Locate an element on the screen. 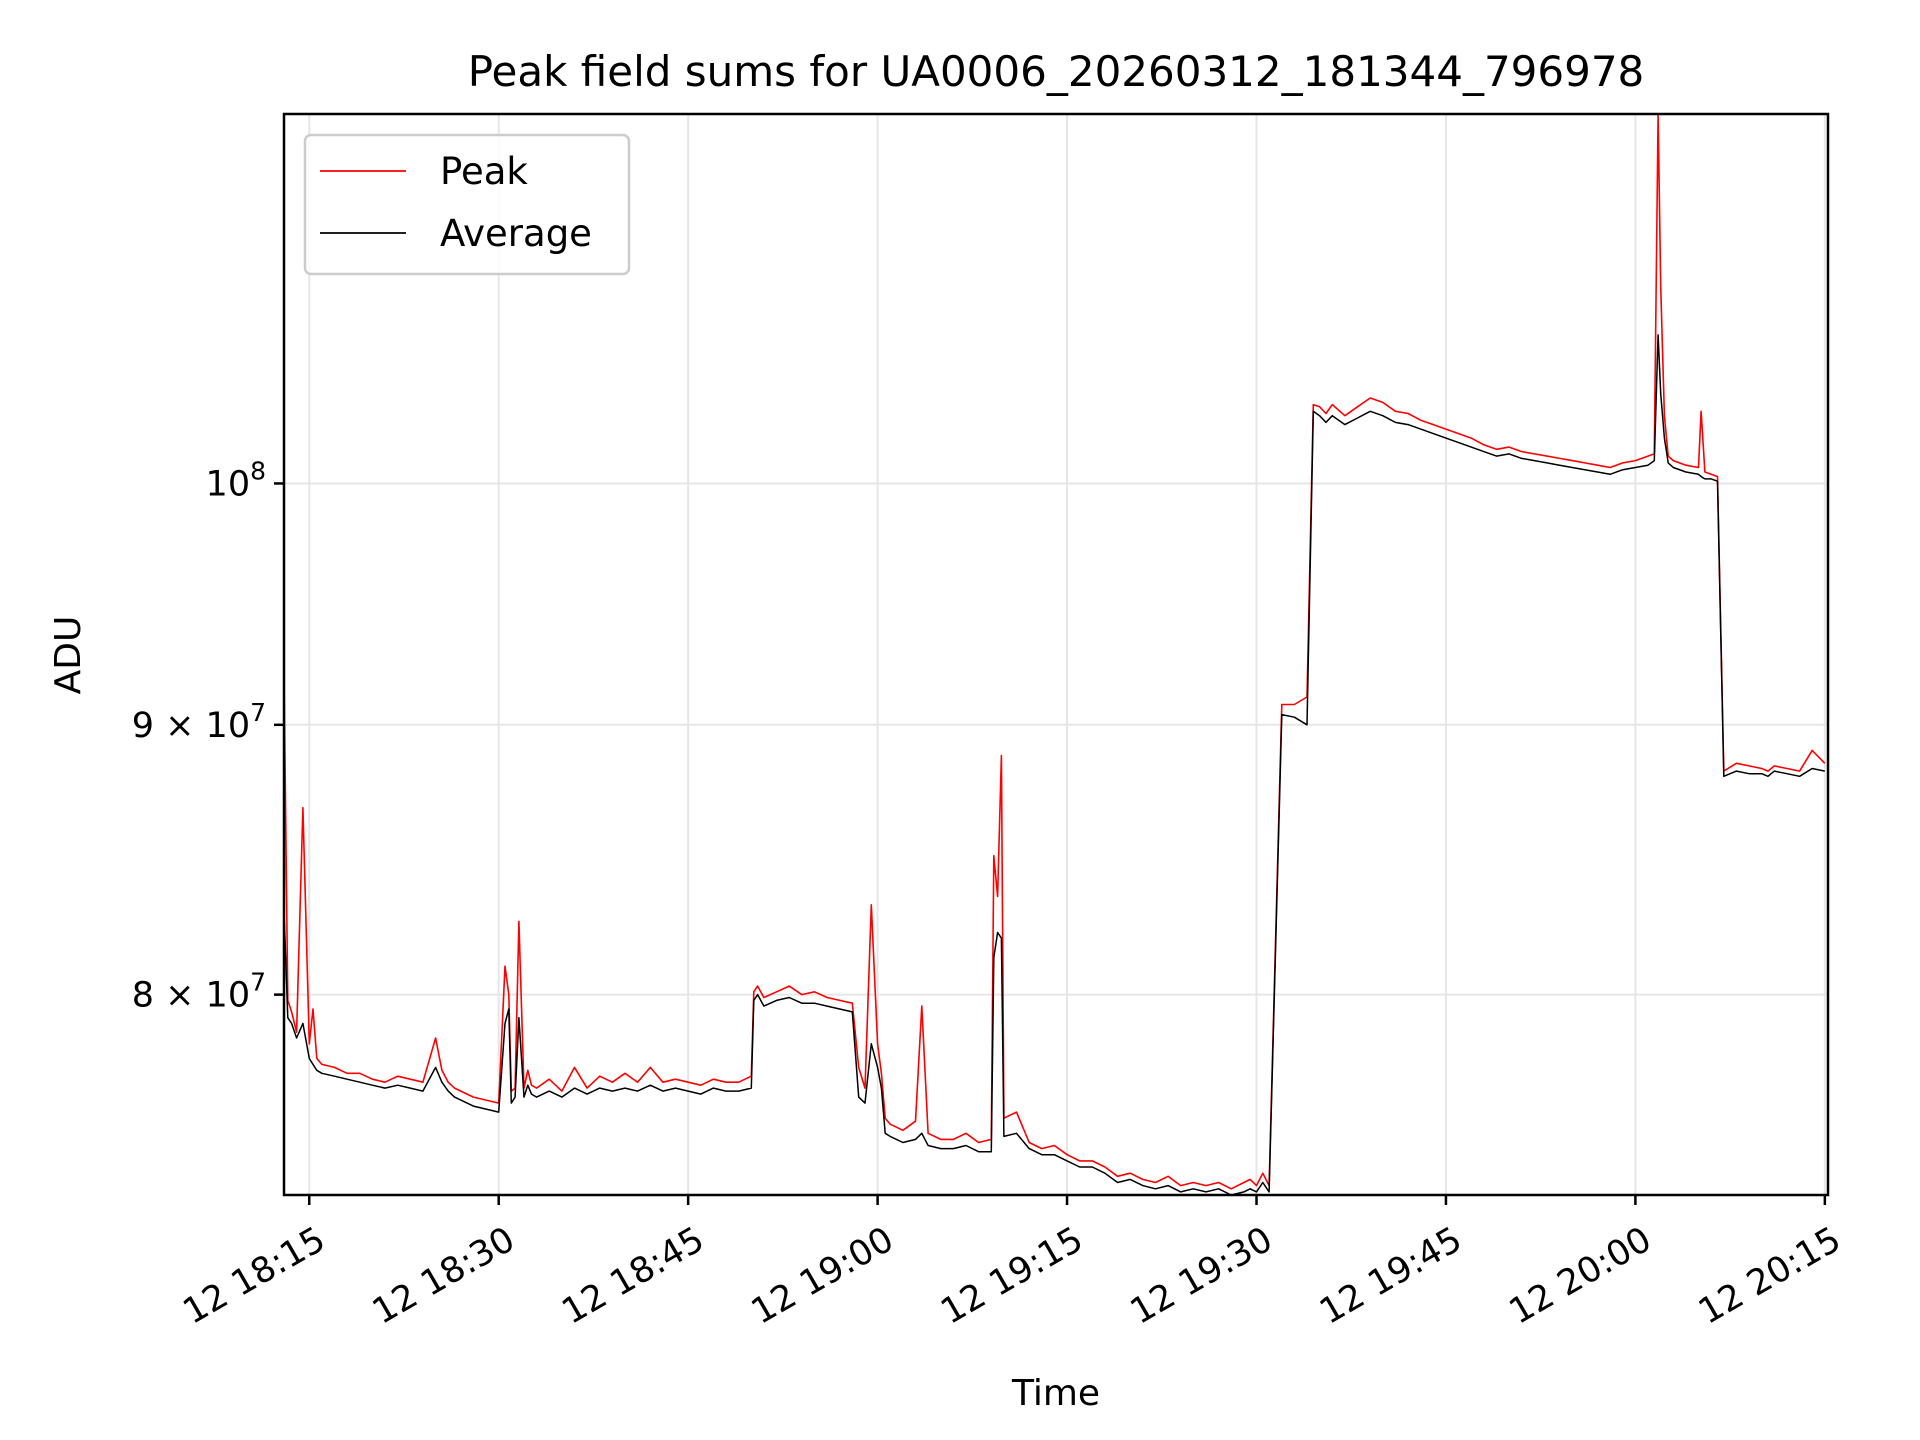 This screenshot has width=1920, height=1440. y-axis-label: ADU is located at coordinates (68, 655).